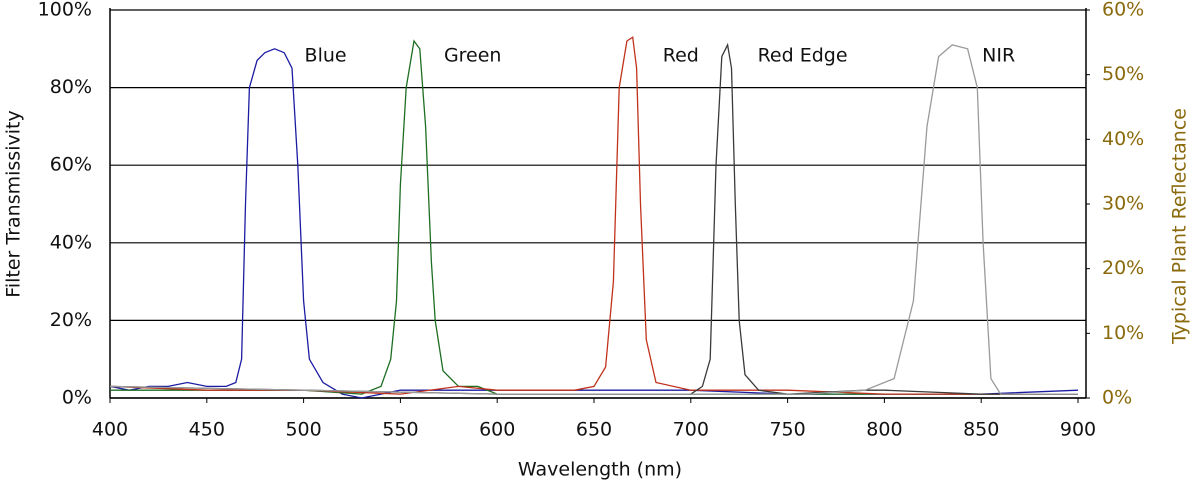 The height and width of the screenshot is (494, 1200). Describe the element at coordinates (14, 203) in the screenshot. I see `y-axis-label: Filter Transmissivity` at that location.